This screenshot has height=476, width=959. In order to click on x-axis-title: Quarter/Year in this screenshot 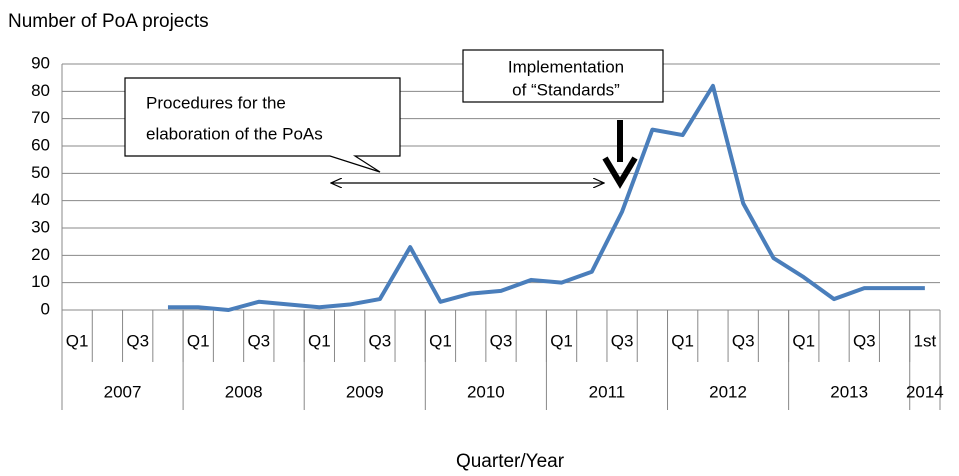, I will do `click(510, 461)`.